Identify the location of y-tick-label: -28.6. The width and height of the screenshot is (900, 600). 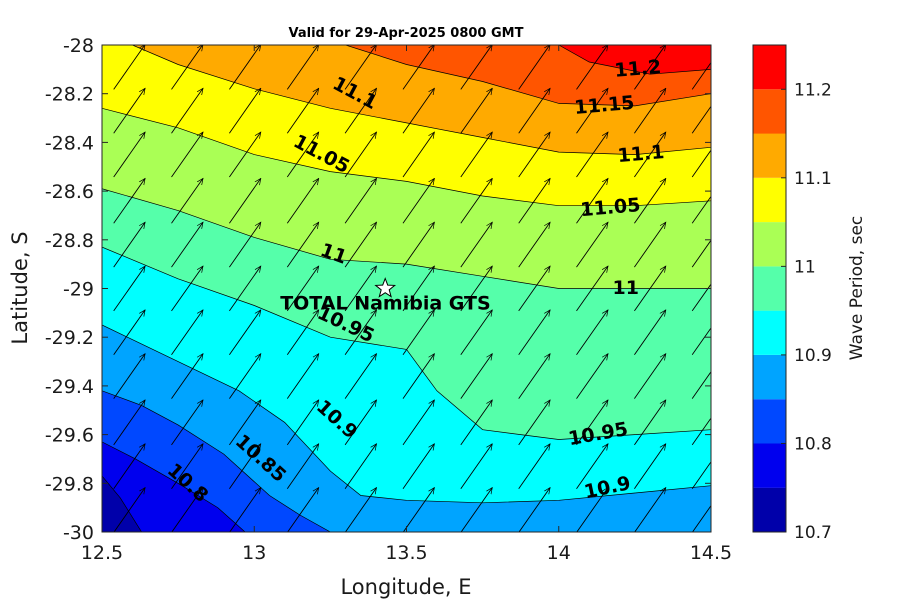
(69, 192).